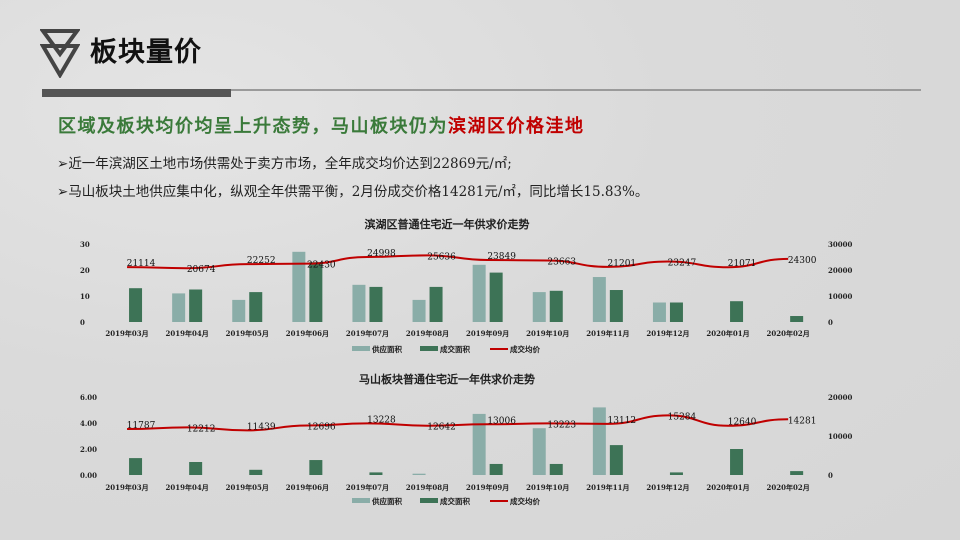 This screenshot has height=540, width=960. Describe the element at coordinates (447, 379) in the screenshot. I see `chart-title: 马山板块普通住宅近一年供求价走势` at that location.